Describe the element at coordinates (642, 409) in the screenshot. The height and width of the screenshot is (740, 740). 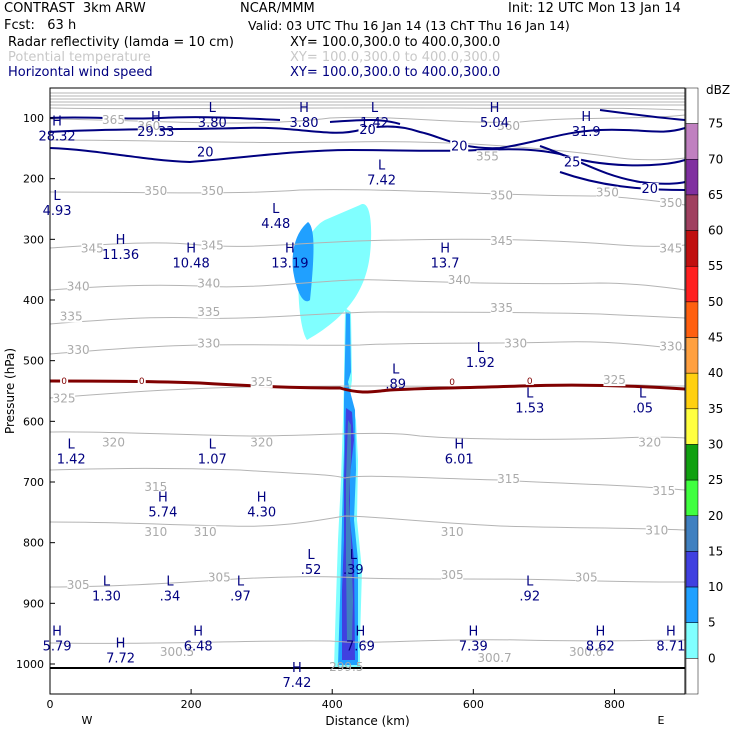
I see `extremum-value: .05` at that location.